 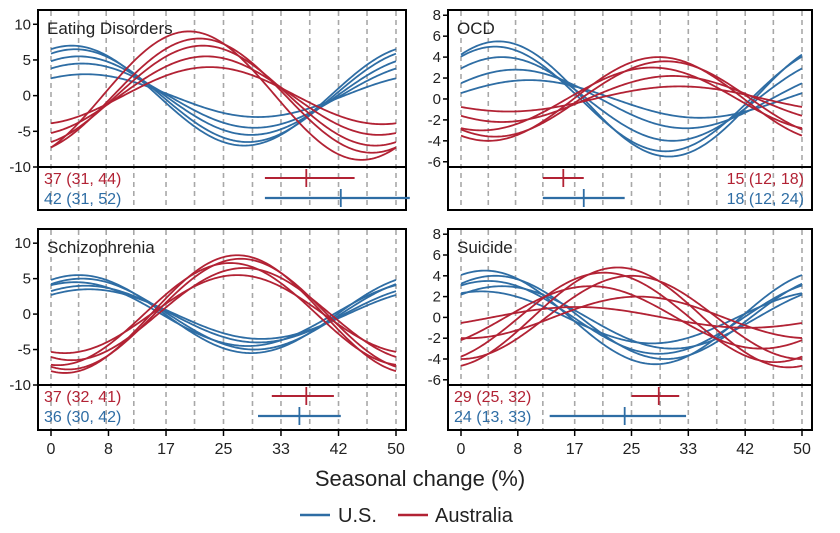 I want to click on stat-label: 18 (12, 24), so click(x=765, y=199).